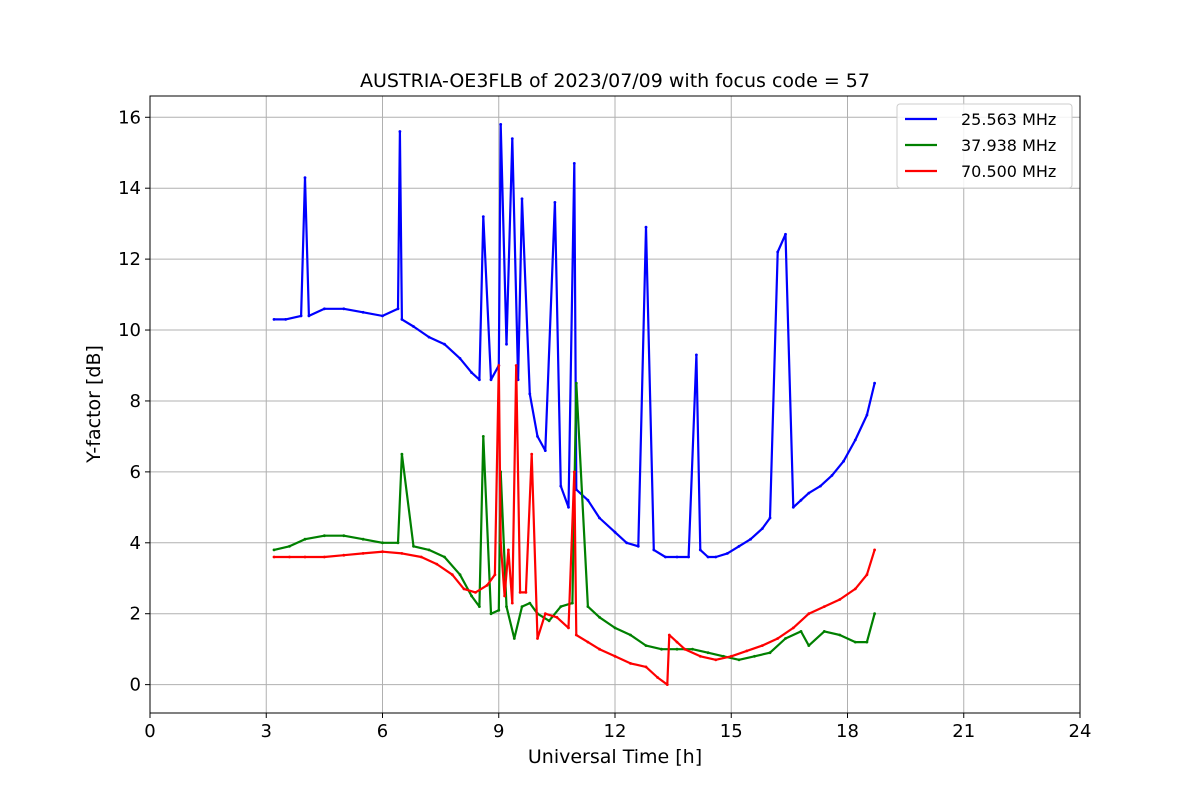 This screenshot has height=800, width=1200. Describe the element at coordinates (129, 117) in the screenshot. I see `y-tick-label: 16` at that location.